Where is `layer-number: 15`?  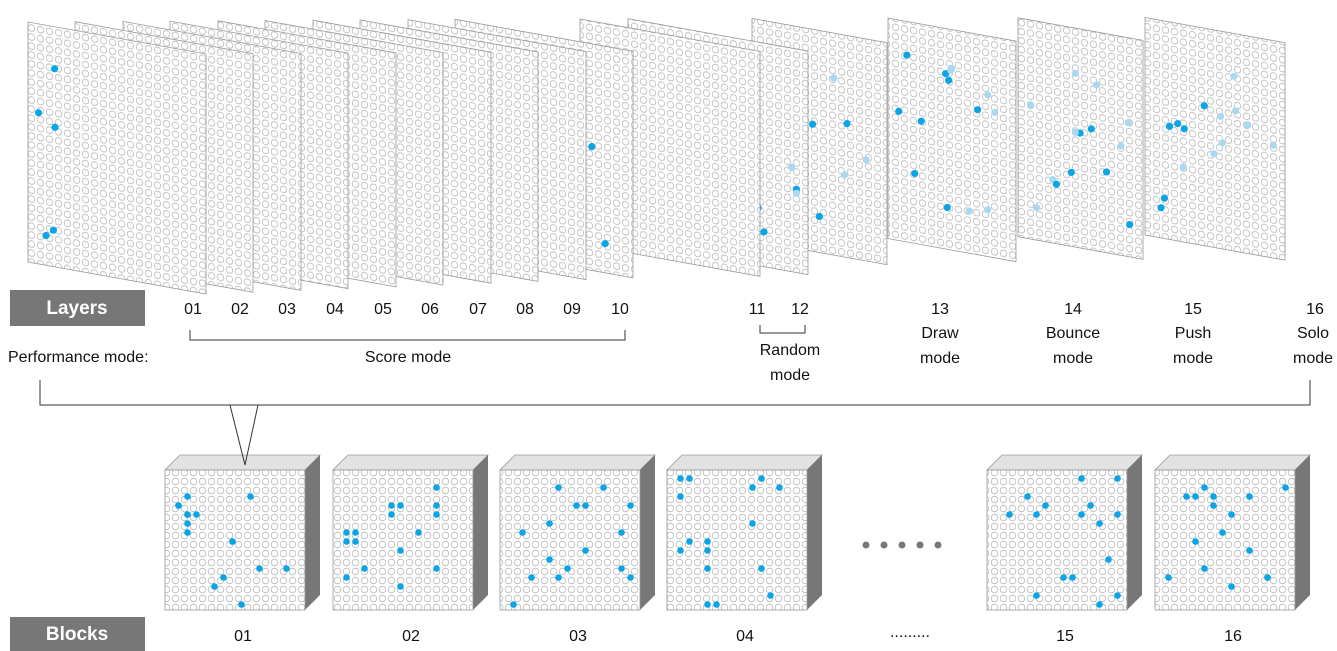
layer-number: 15 is located at coordinates (1193, 309).